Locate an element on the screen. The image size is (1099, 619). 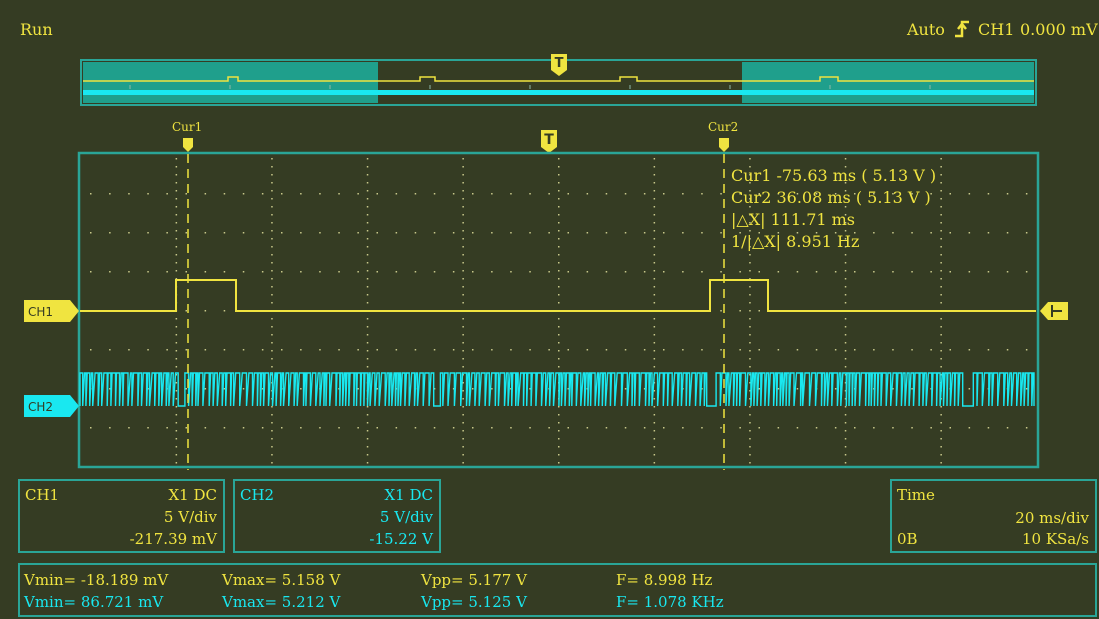
ch1-volts-per-div: 5 V/div is located at coordinates (190, 517).